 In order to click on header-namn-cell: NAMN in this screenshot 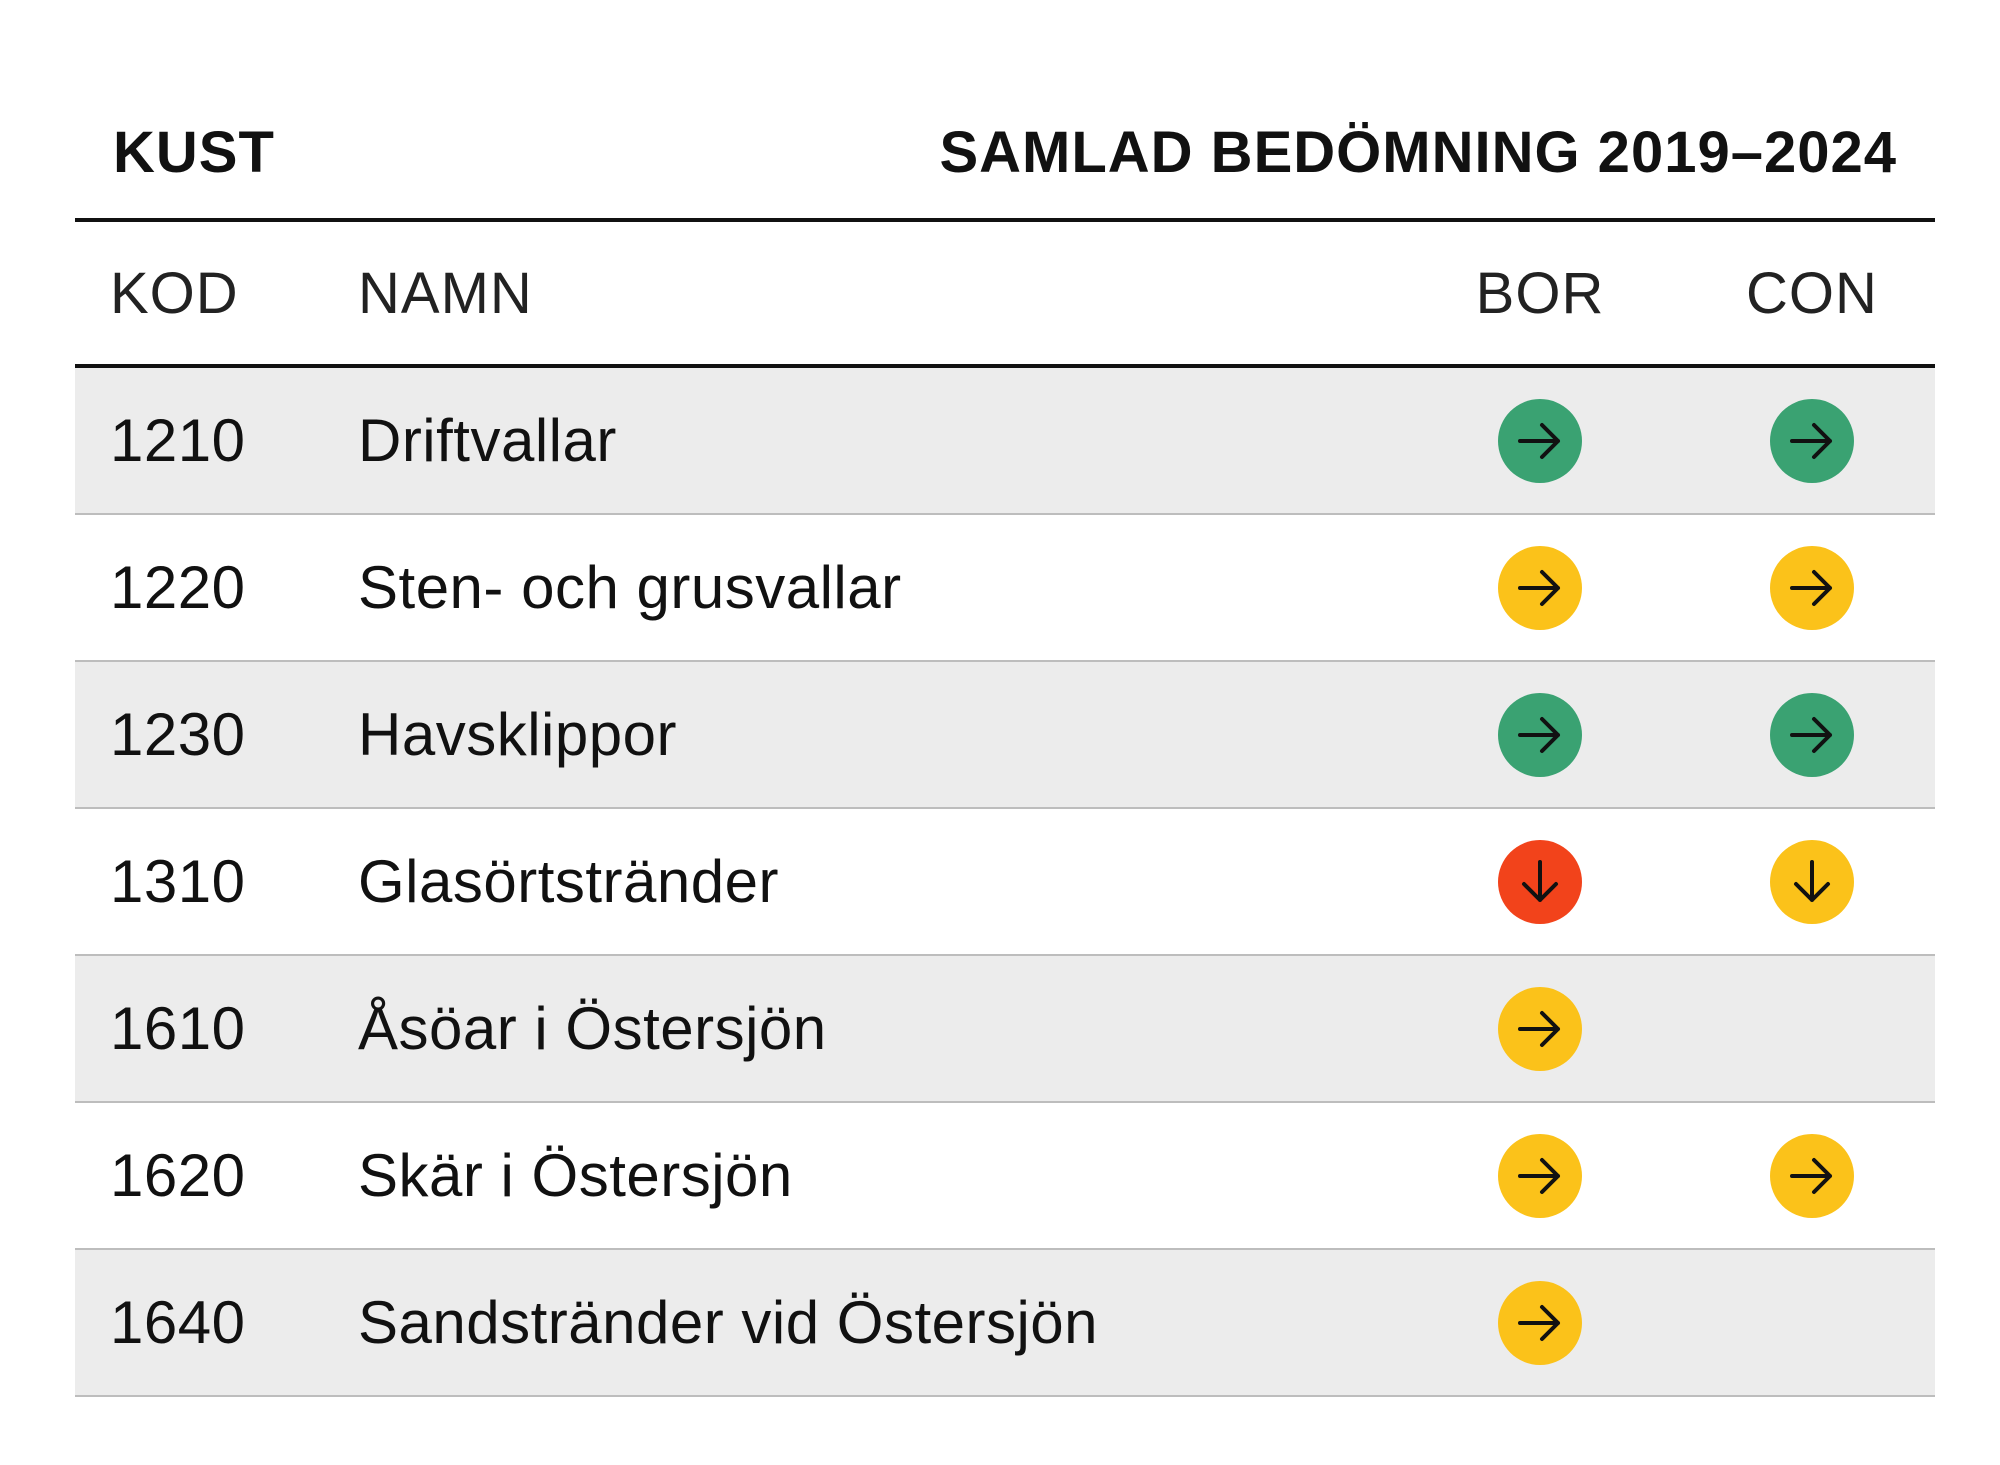, I will do `click(858, 293)`.